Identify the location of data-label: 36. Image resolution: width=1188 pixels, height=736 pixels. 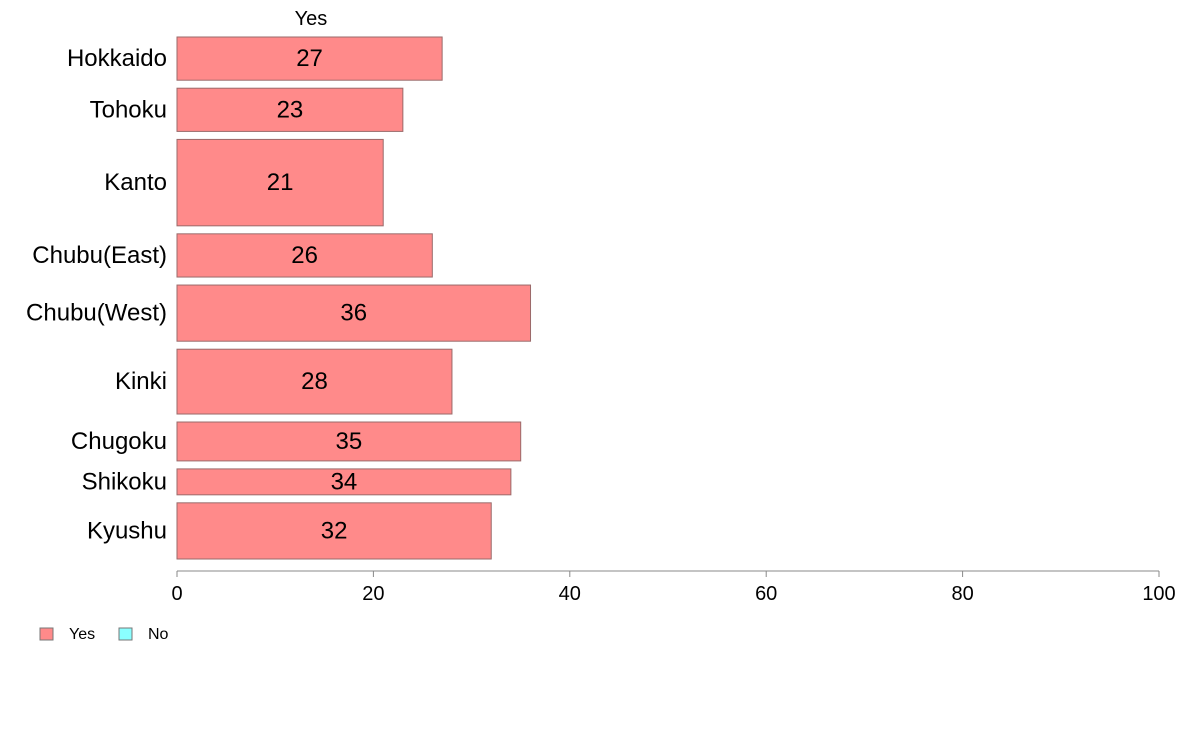
(353, 313).